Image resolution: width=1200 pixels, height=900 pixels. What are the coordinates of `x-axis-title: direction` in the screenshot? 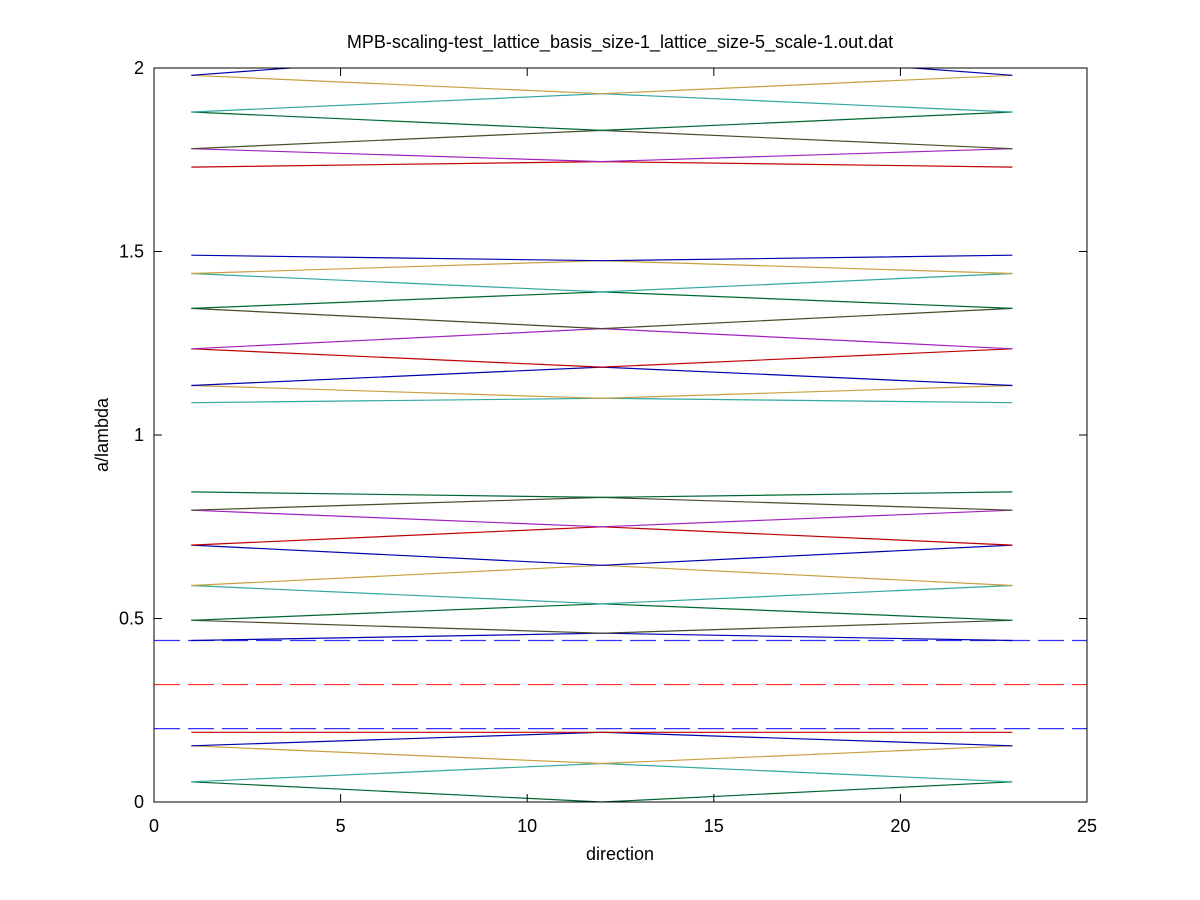 It's located at (620, 854).